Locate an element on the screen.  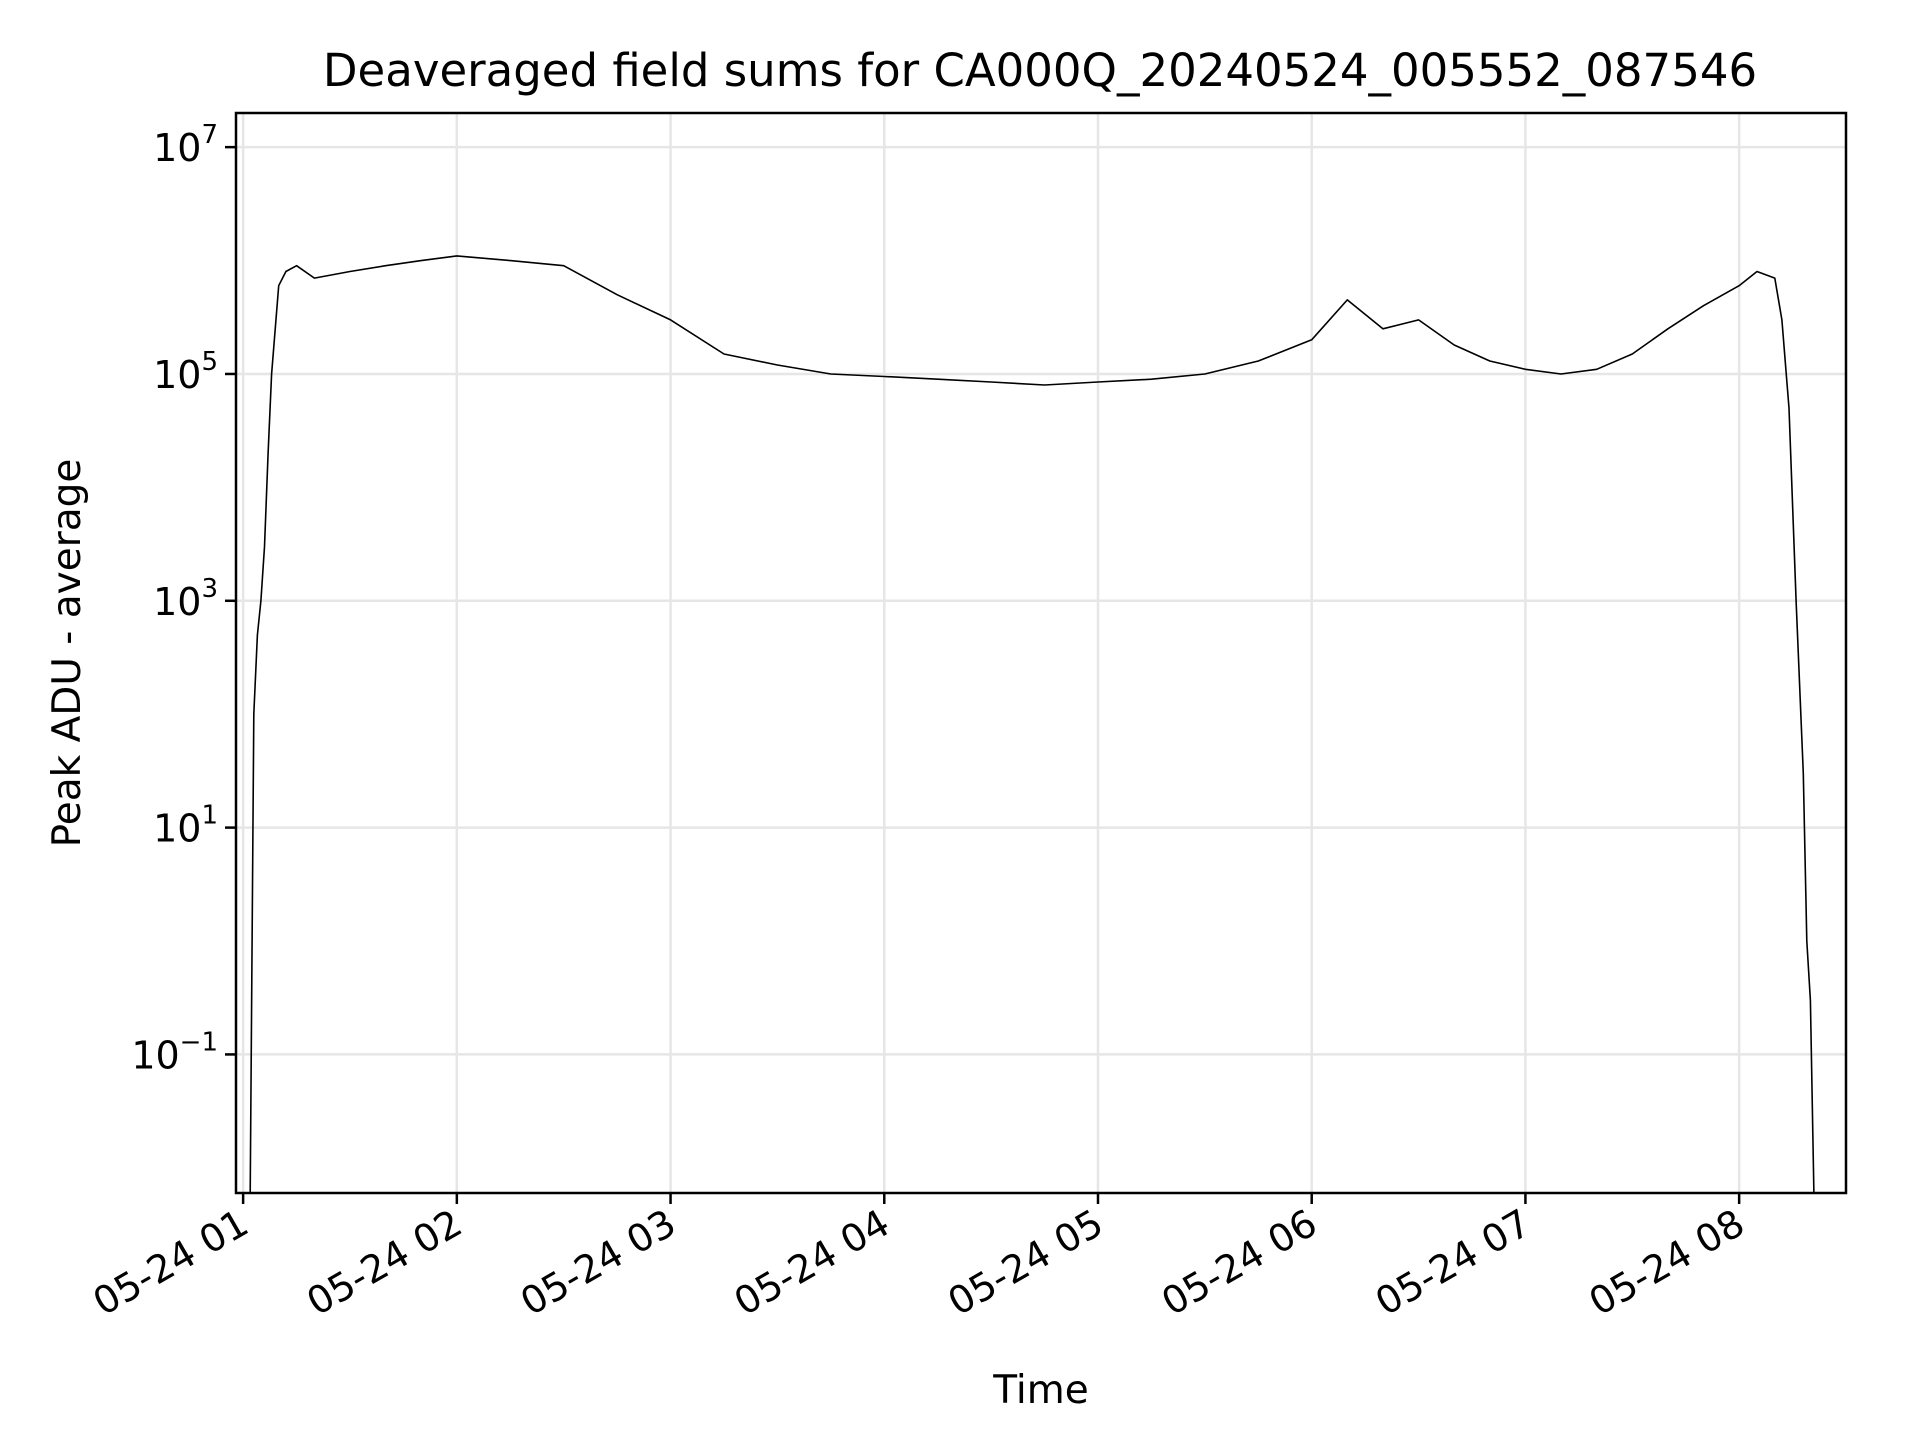
y-axis-ticks: 10⁻¹ 10¹ 10³ 10⁵ 10⁷ is located at coordinates (183, 598).